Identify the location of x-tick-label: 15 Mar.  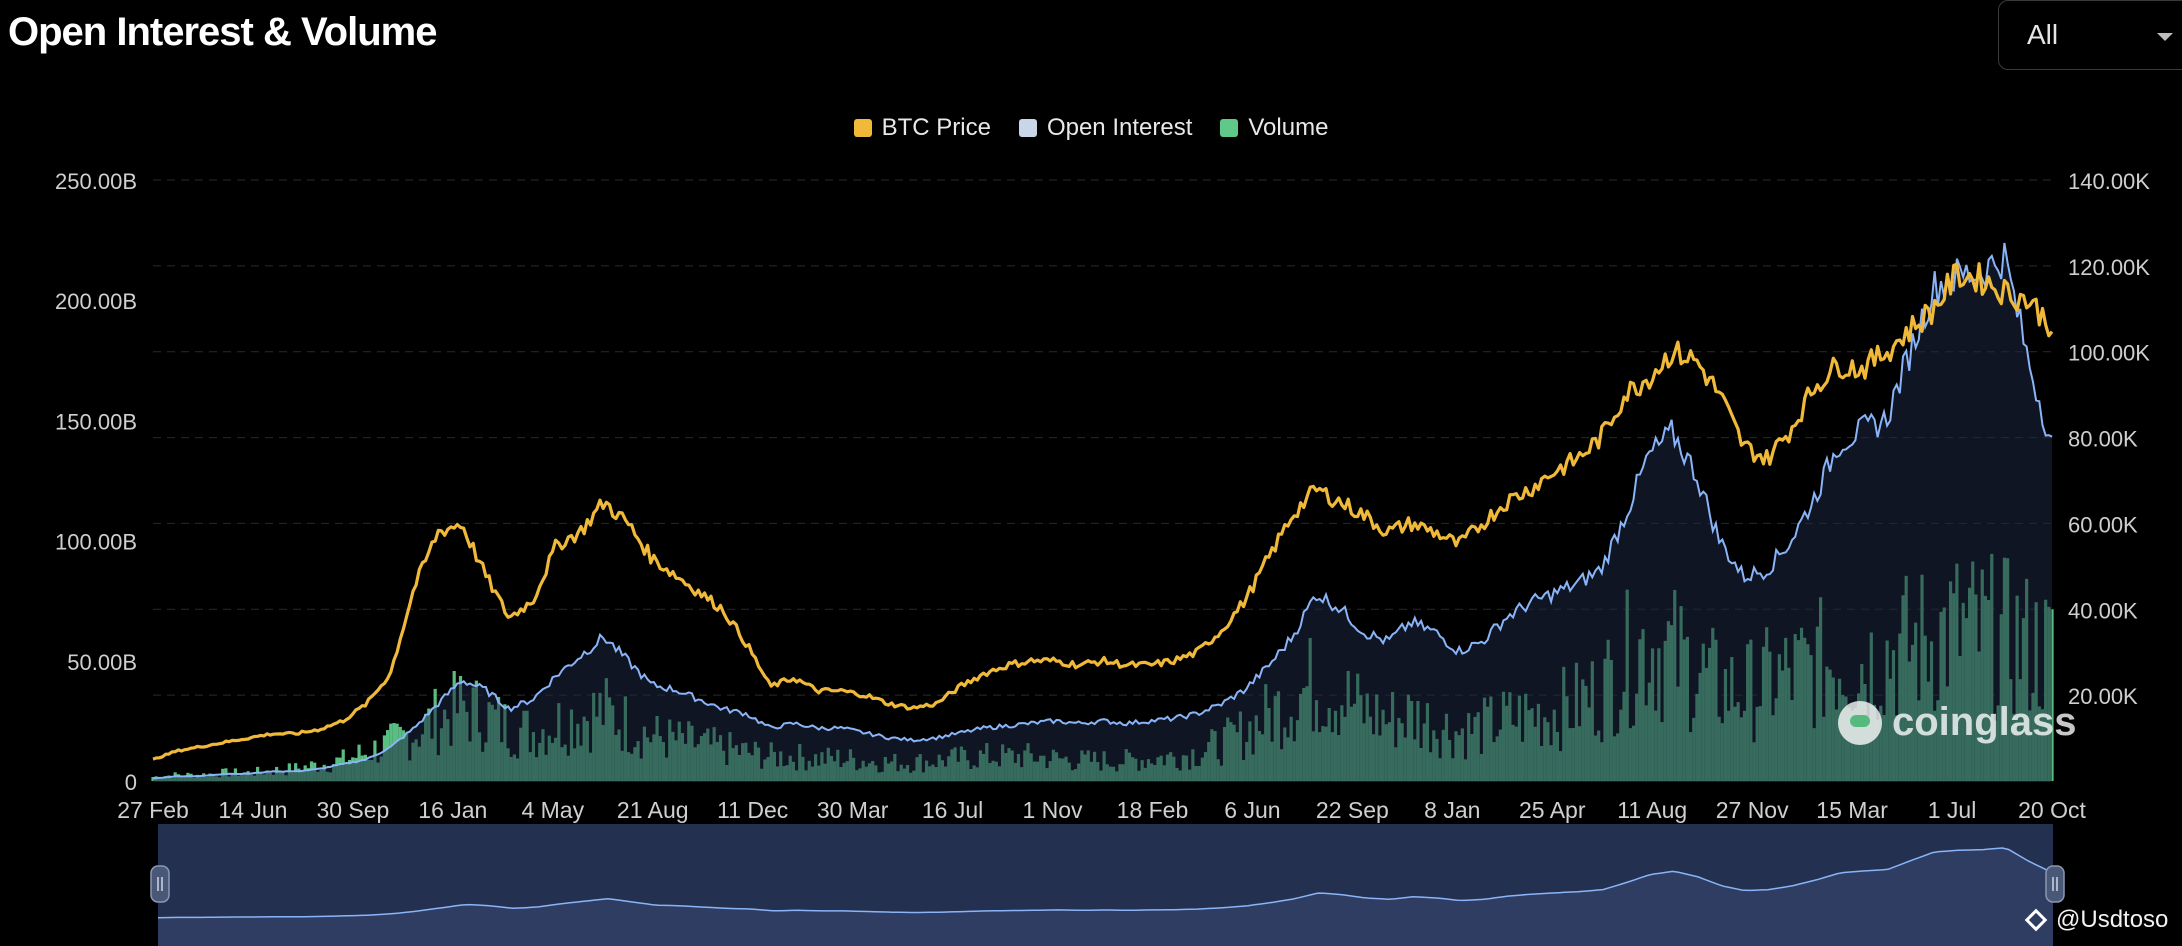
(1852, 810).